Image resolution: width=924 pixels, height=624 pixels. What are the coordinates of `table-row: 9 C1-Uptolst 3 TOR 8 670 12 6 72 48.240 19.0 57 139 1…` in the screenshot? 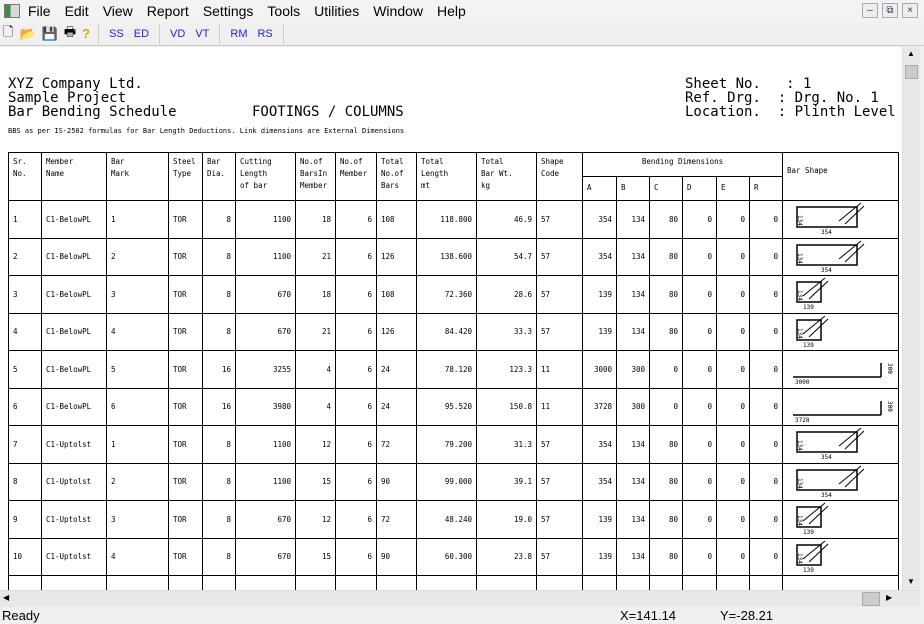 It's located at (453, 519).